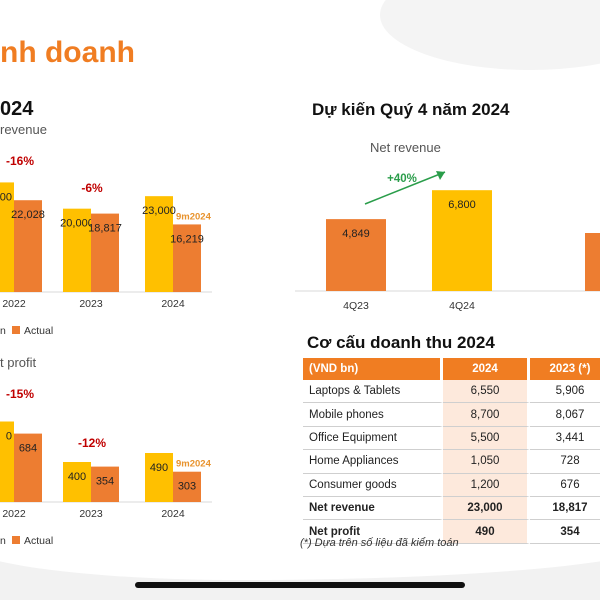 Image resolution: width=600 pixels, height=600 pixels. Describe the element at coordinates (486, 415) in the screenshot. I see `table-cell: 8,700` at that location.